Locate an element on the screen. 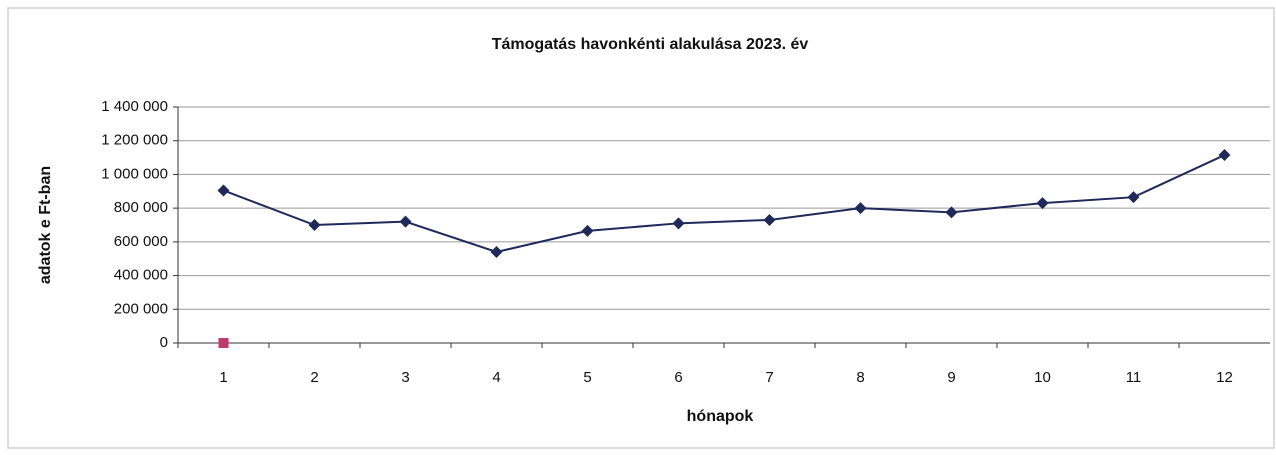 The height and width of the screenshot is (455, 1276). x-tick-label: 7 is located at coordinates (769, 377).